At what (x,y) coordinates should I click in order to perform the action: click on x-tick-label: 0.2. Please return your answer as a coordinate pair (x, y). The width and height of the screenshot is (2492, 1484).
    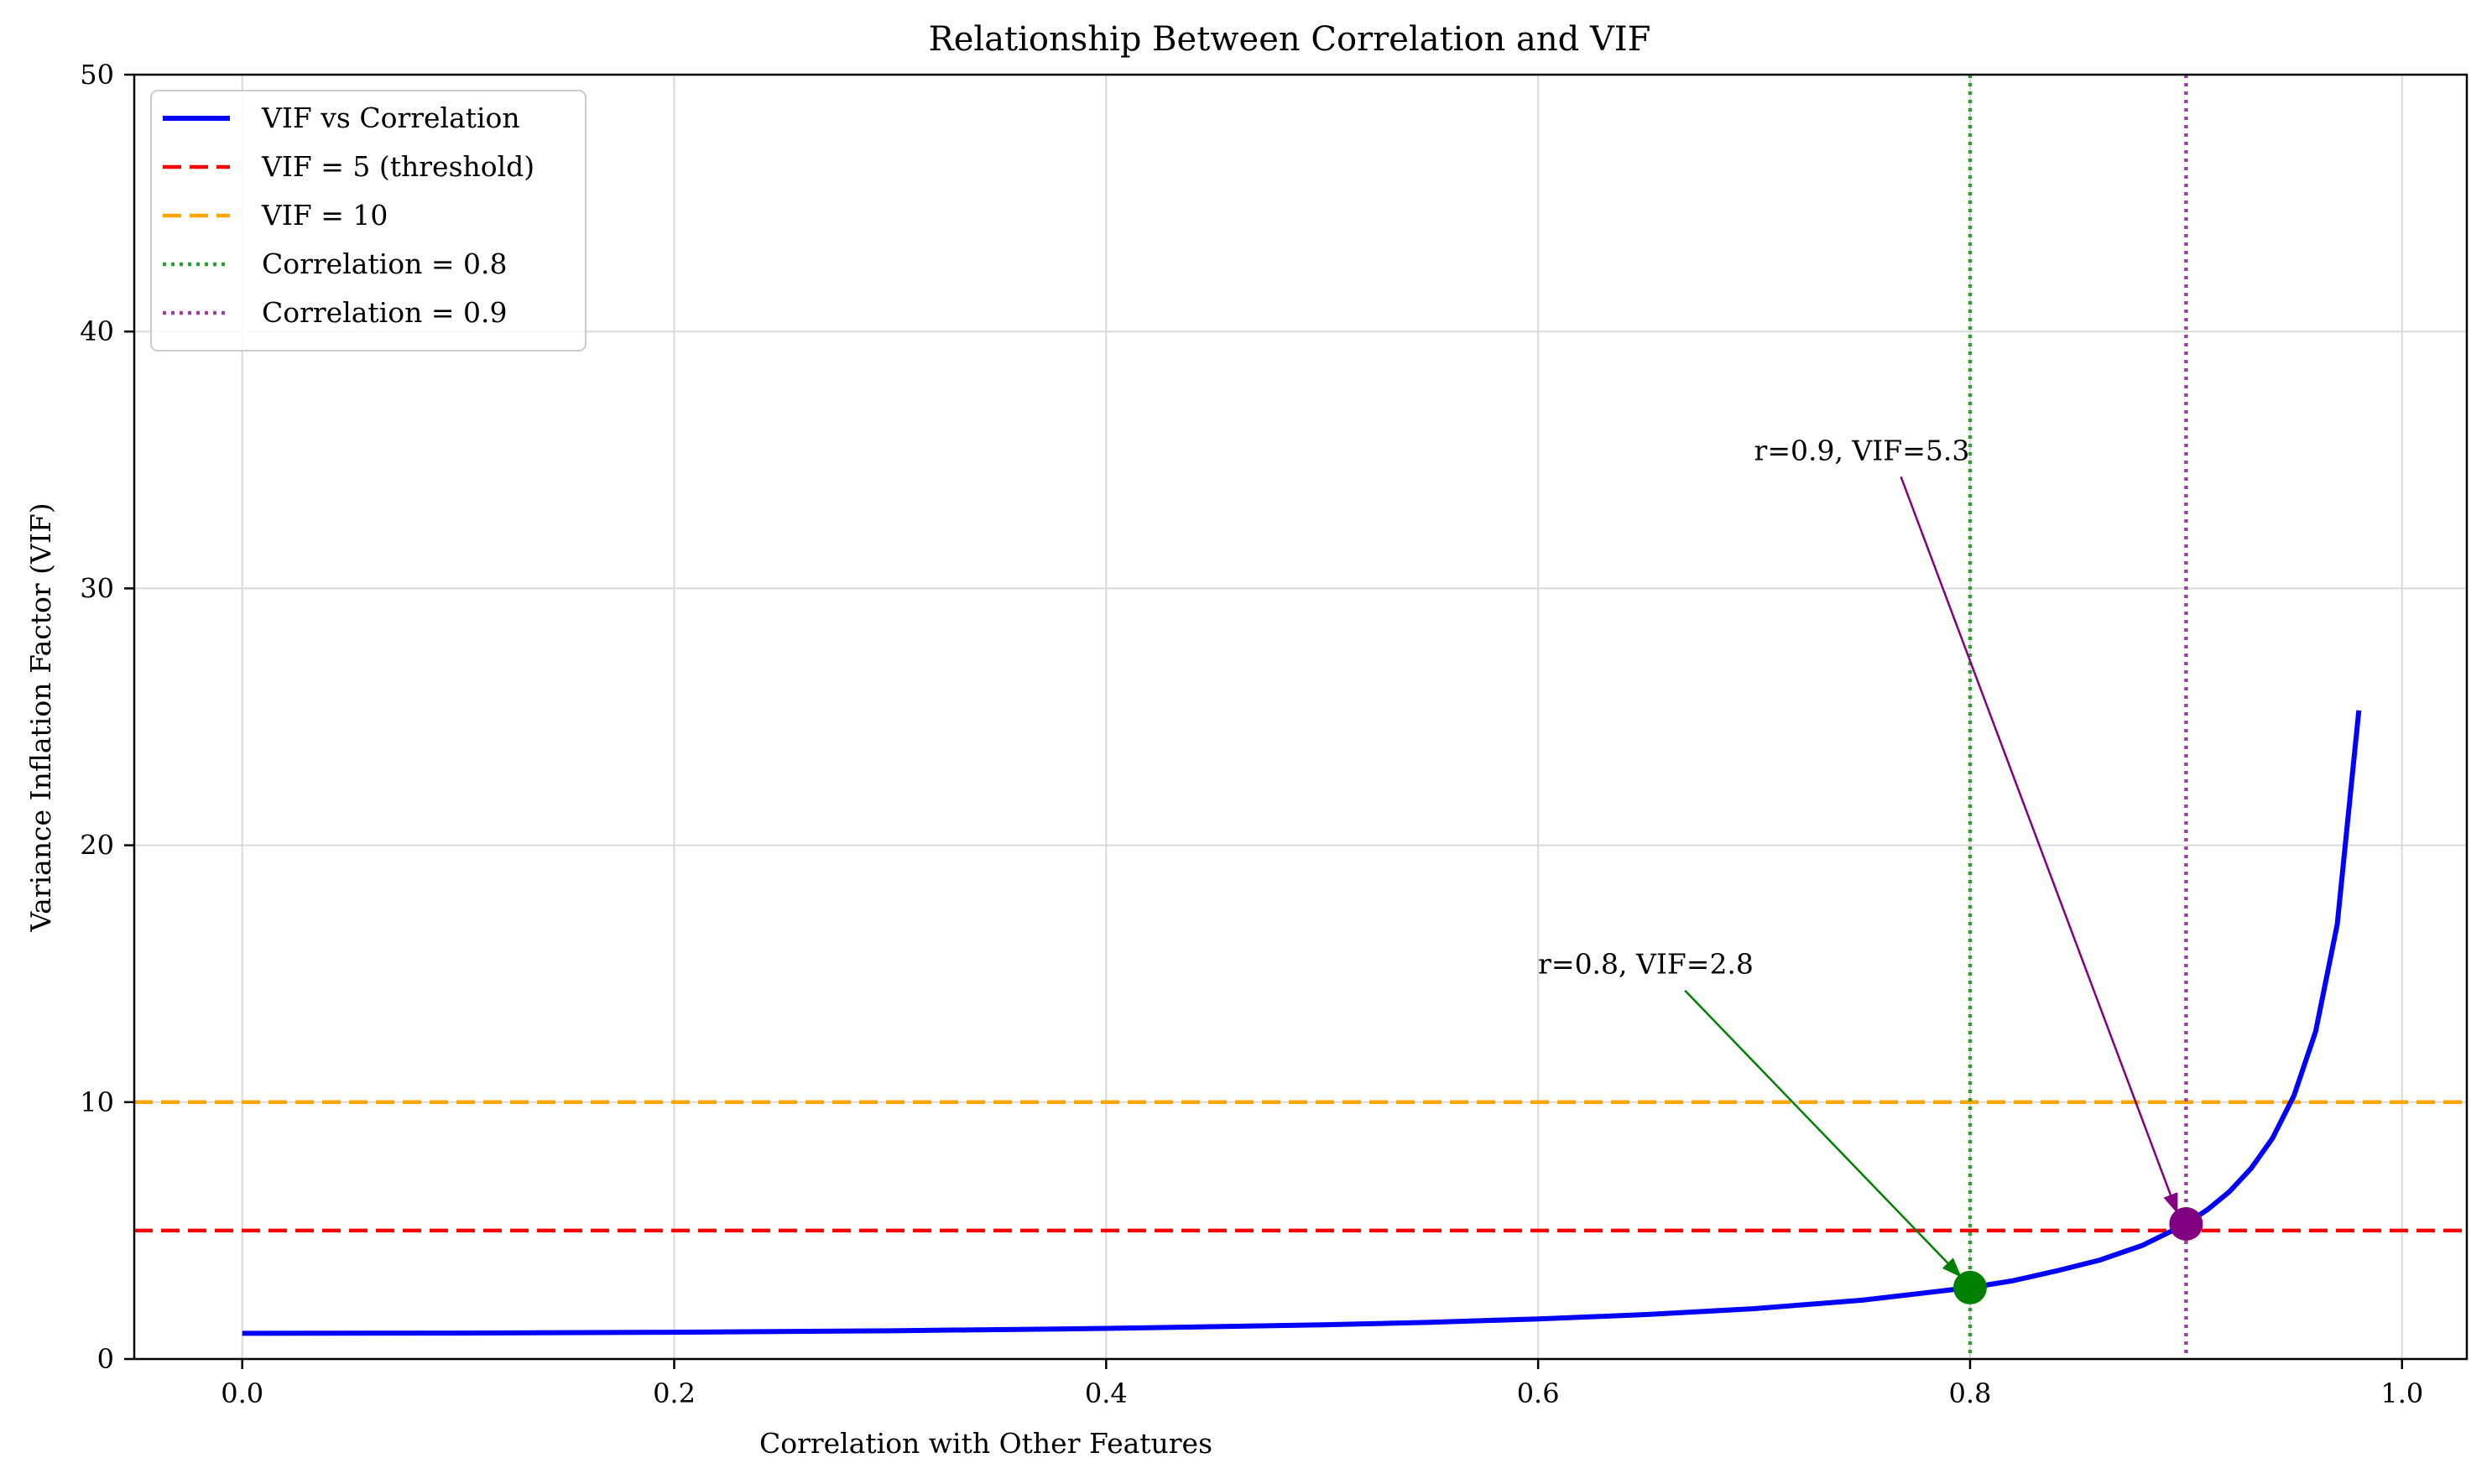
    Looking at the image, I should click on (674, 1393).